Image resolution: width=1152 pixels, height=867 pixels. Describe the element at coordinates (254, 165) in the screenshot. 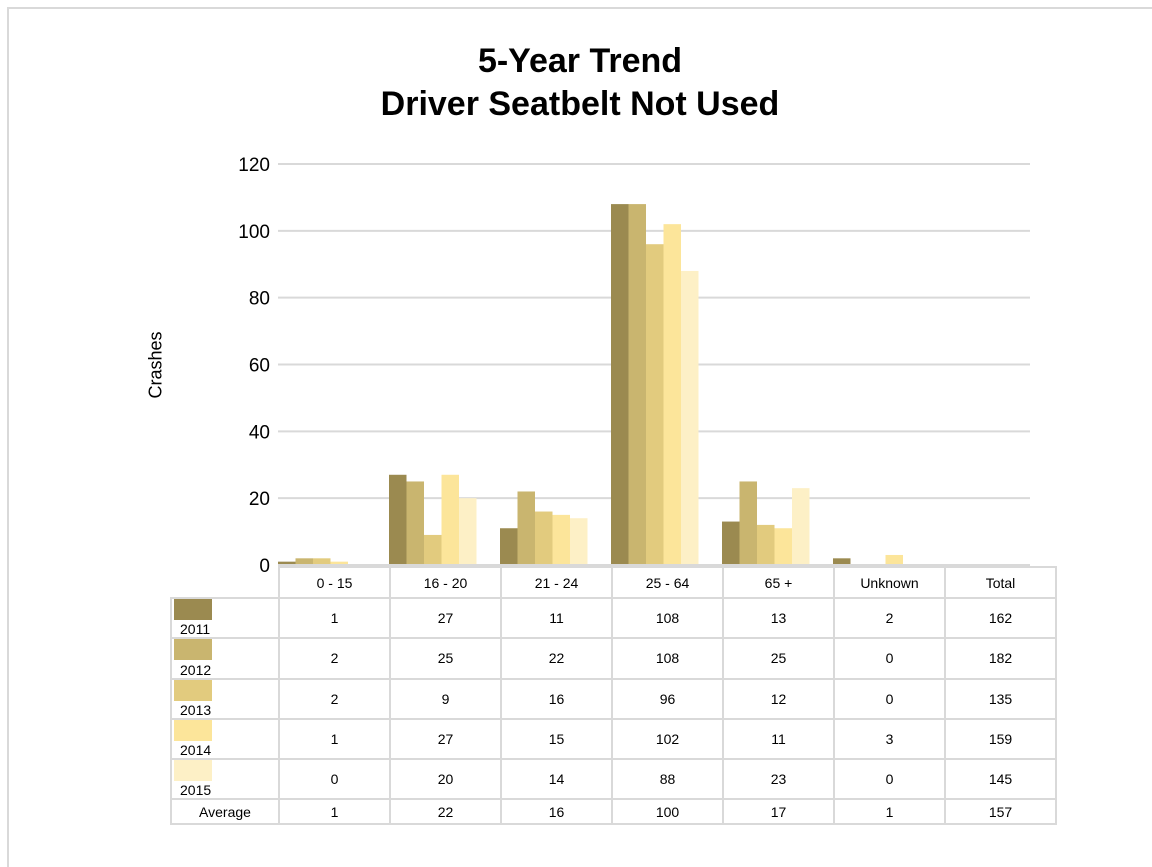

I see `y-tick-label: 120` at that location.